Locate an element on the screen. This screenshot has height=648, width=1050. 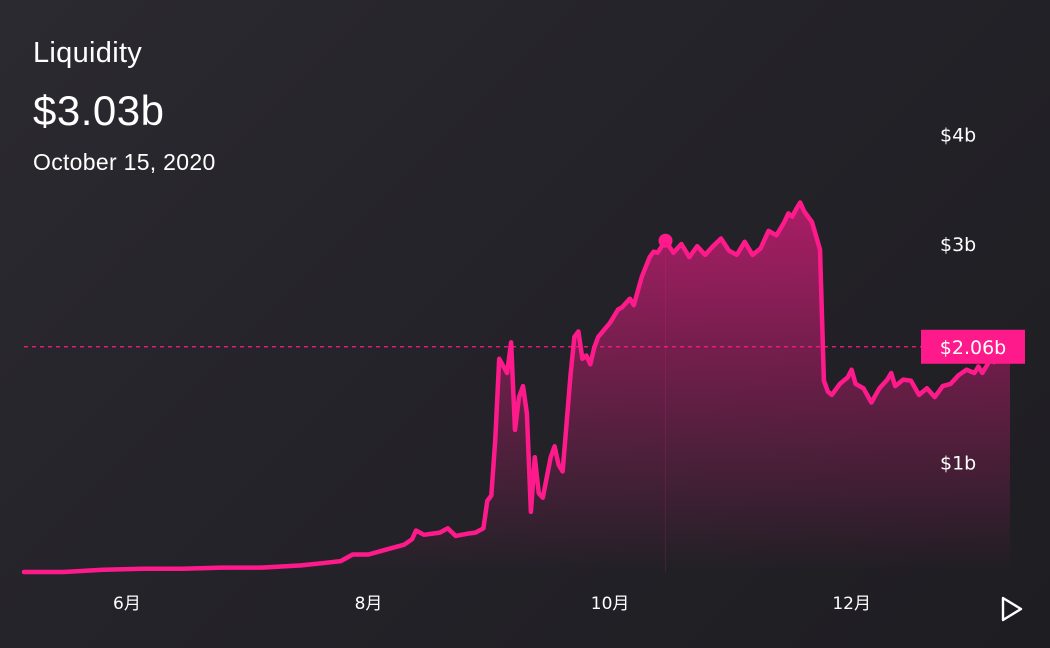
header: Liquidity $3.03b October 15, 2020 is located at coordinates (124, 106).